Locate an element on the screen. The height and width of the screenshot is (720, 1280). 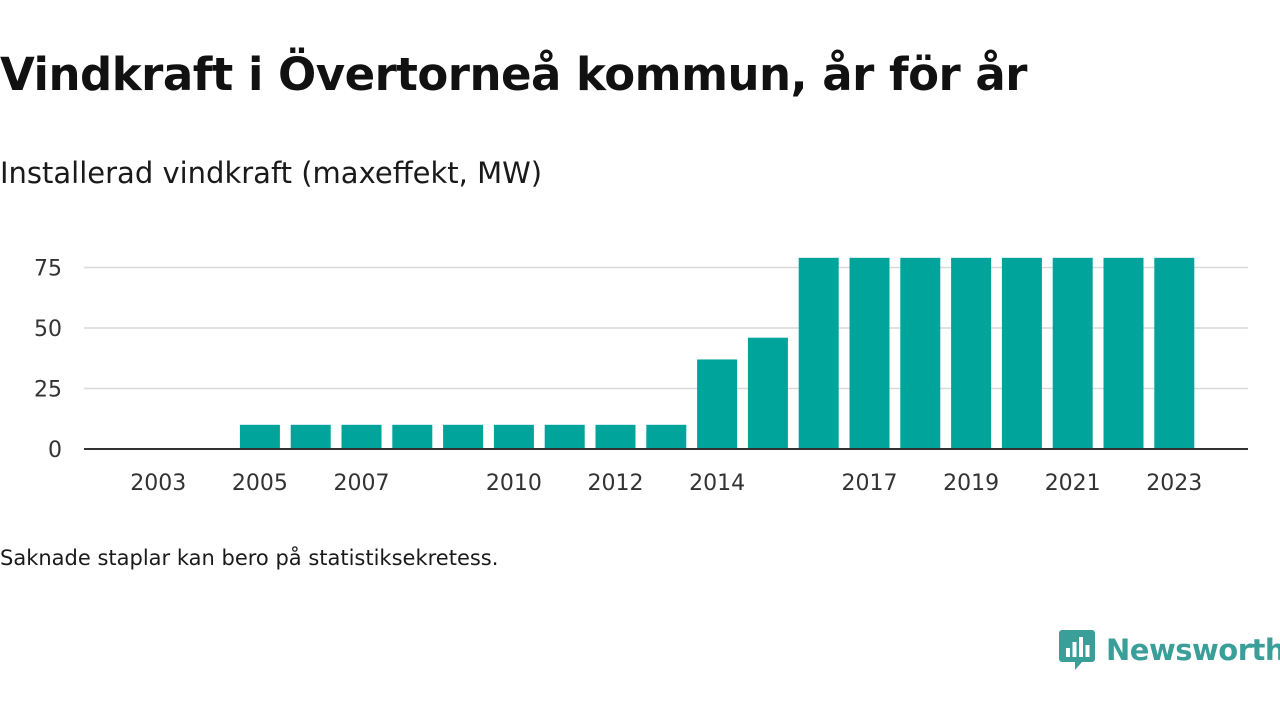
x-tick-label-2023: 2023 is located at coordinates (1174, 483).